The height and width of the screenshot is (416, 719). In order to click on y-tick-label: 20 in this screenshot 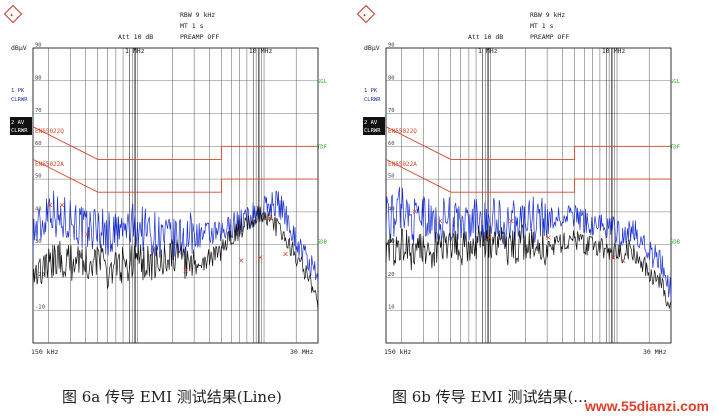, I will do `click(391, 275)`.